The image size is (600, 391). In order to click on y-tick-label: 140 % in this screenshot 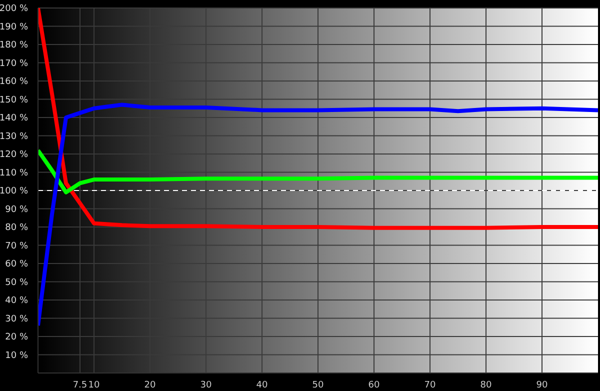, I will do `click(14, 119)`.